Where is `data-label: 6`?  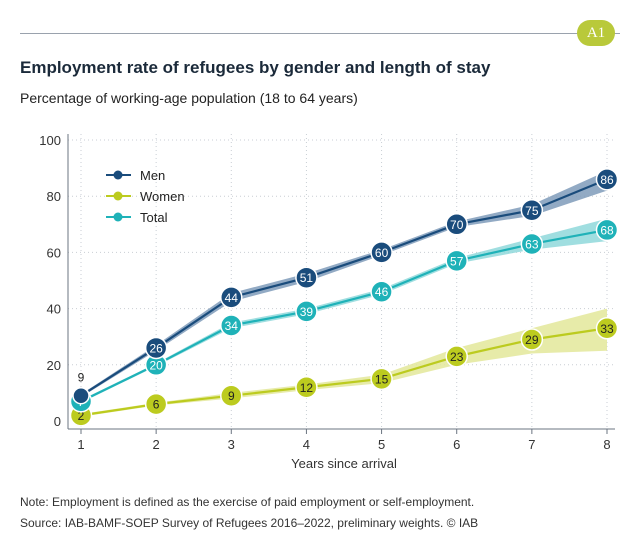 data-label: 6 is located at coordinates (156, 405).